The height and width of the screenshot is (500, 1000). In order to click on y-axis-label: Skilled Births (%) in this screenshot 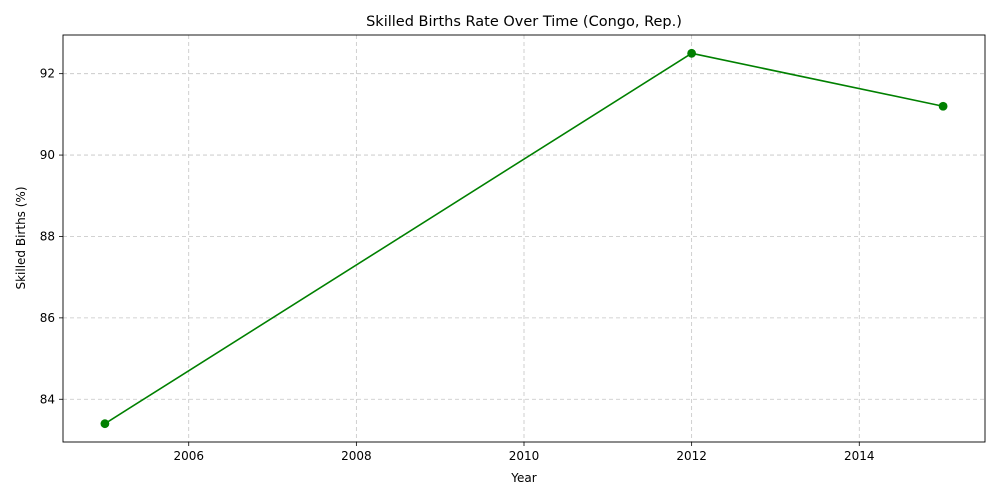, I will do `click(21, 237)`.